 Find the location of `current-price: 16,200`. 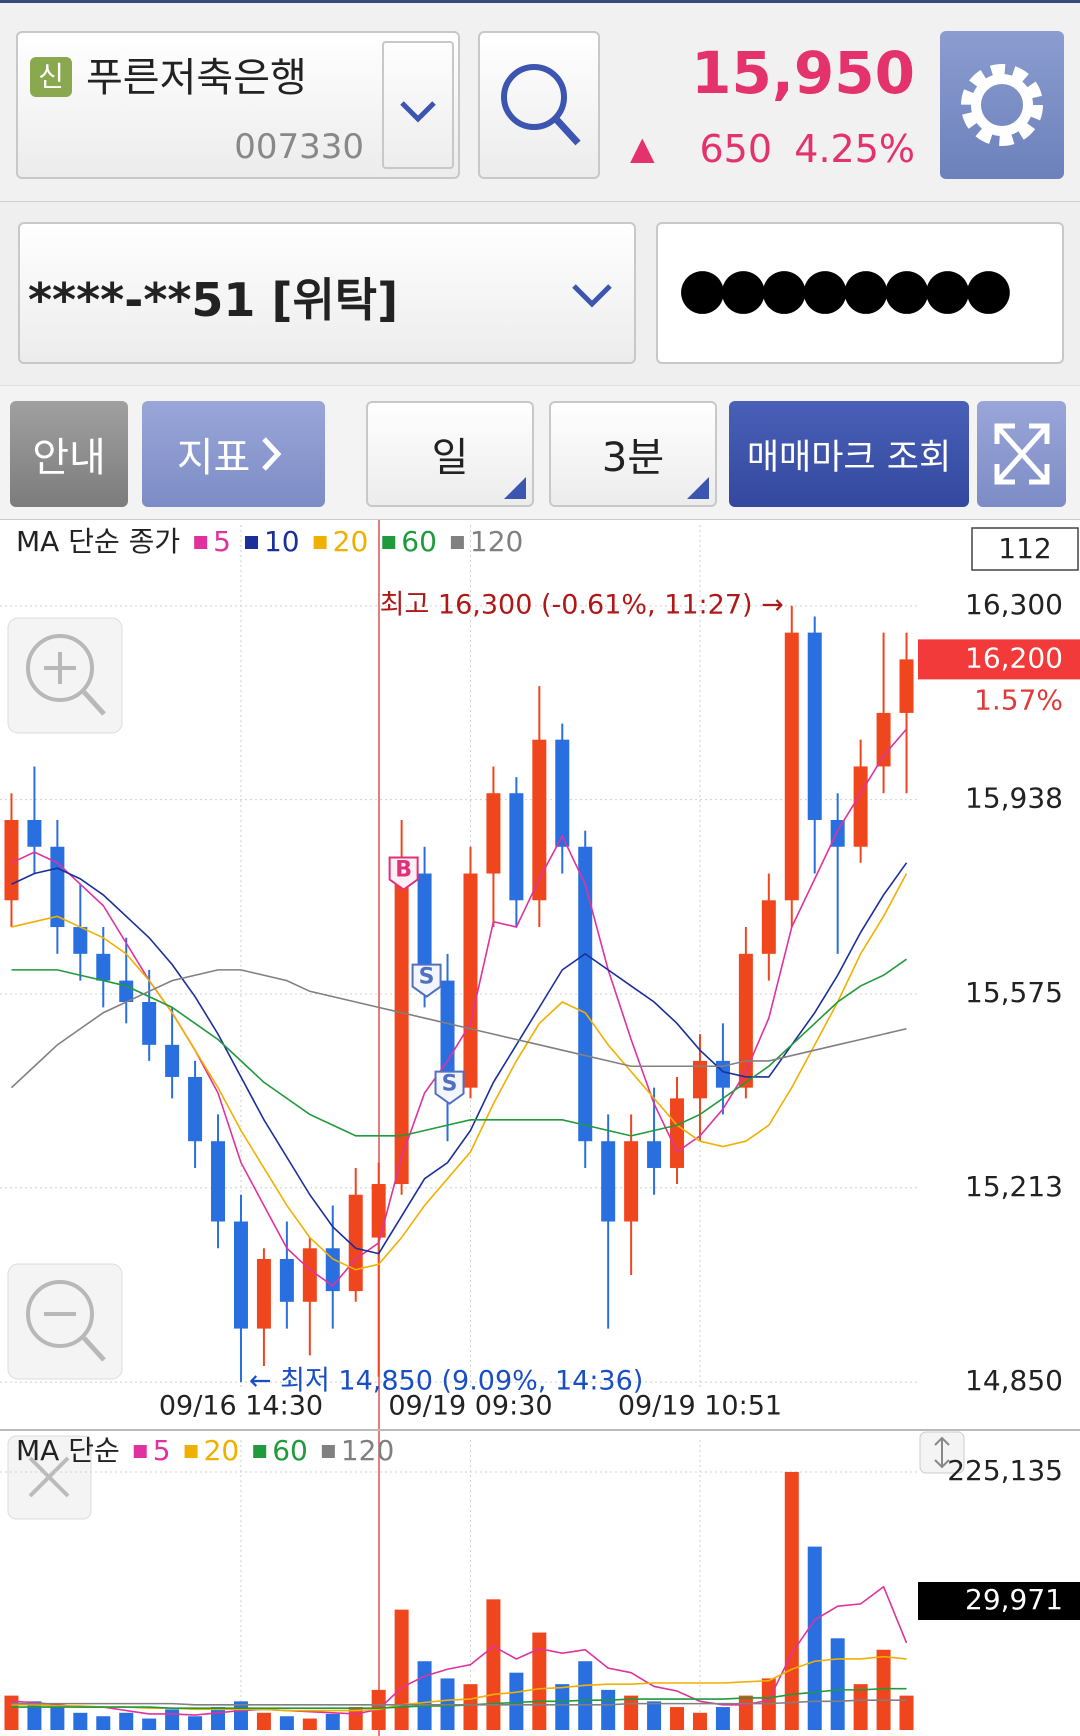

current-price: 16,200 is located at coordinates (1014, 657).